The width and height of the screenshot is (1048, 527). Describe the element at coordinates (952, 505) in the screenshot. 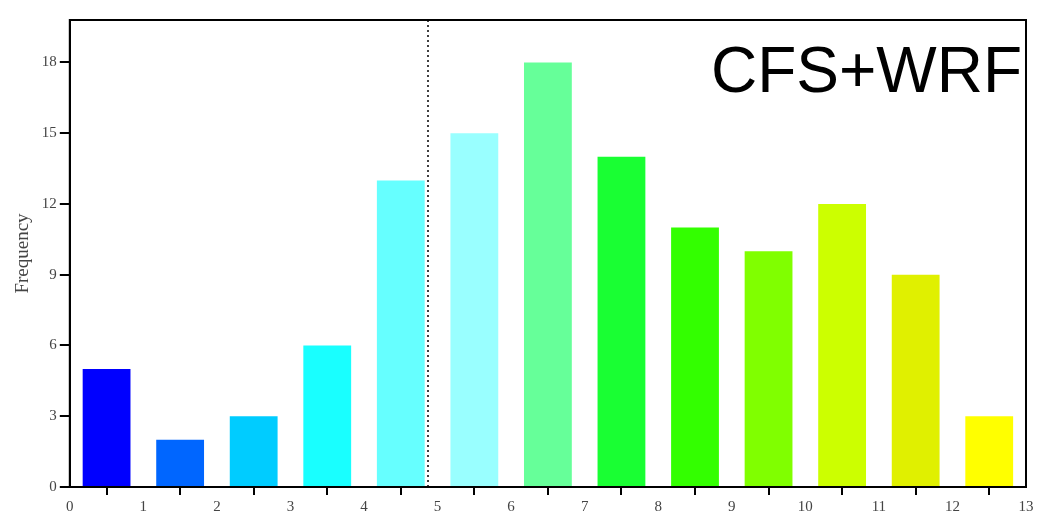

I see `x-tick-label: 12` at that location.